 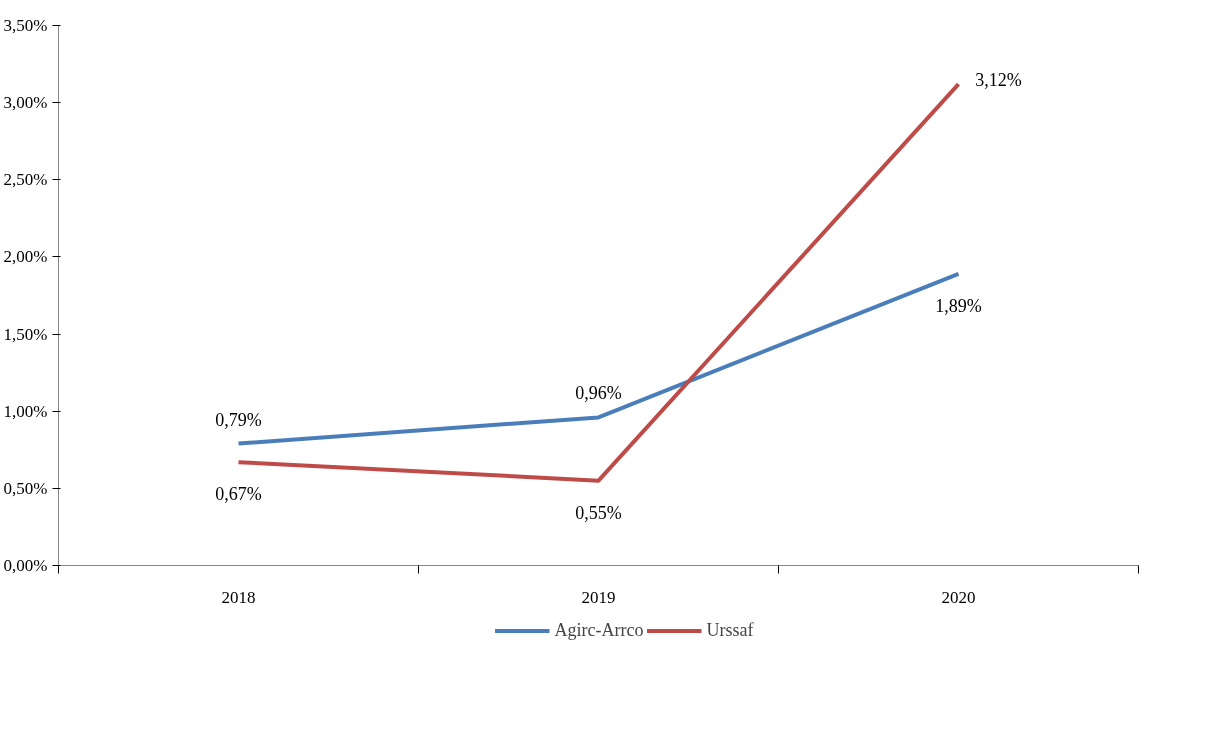 I want to click on legend-label: Urssaf, so click(x=730, y=630).